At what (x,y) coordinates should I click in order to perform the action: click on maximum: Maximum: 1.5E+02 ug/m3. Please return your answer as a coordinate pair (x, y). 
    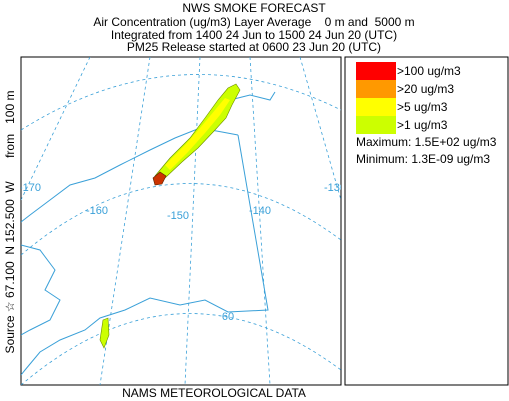
    Looking at the image, I should click on (426, 142).